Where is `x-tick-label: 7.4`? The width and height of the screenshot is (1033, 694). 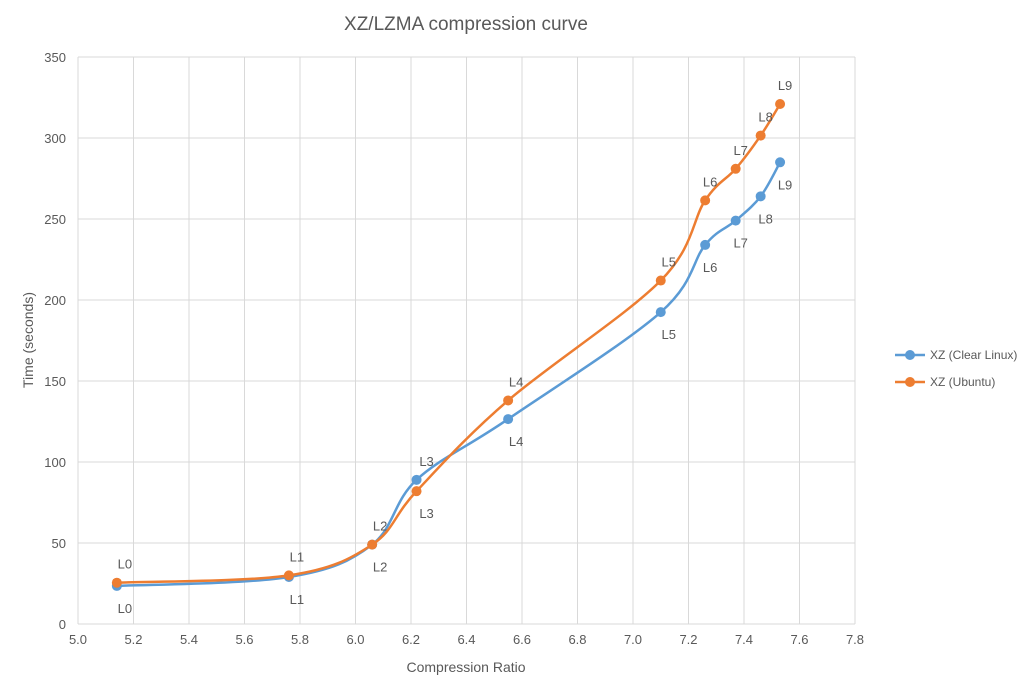 x-tick-label: 7.4 is located at coordinates (744, 639).